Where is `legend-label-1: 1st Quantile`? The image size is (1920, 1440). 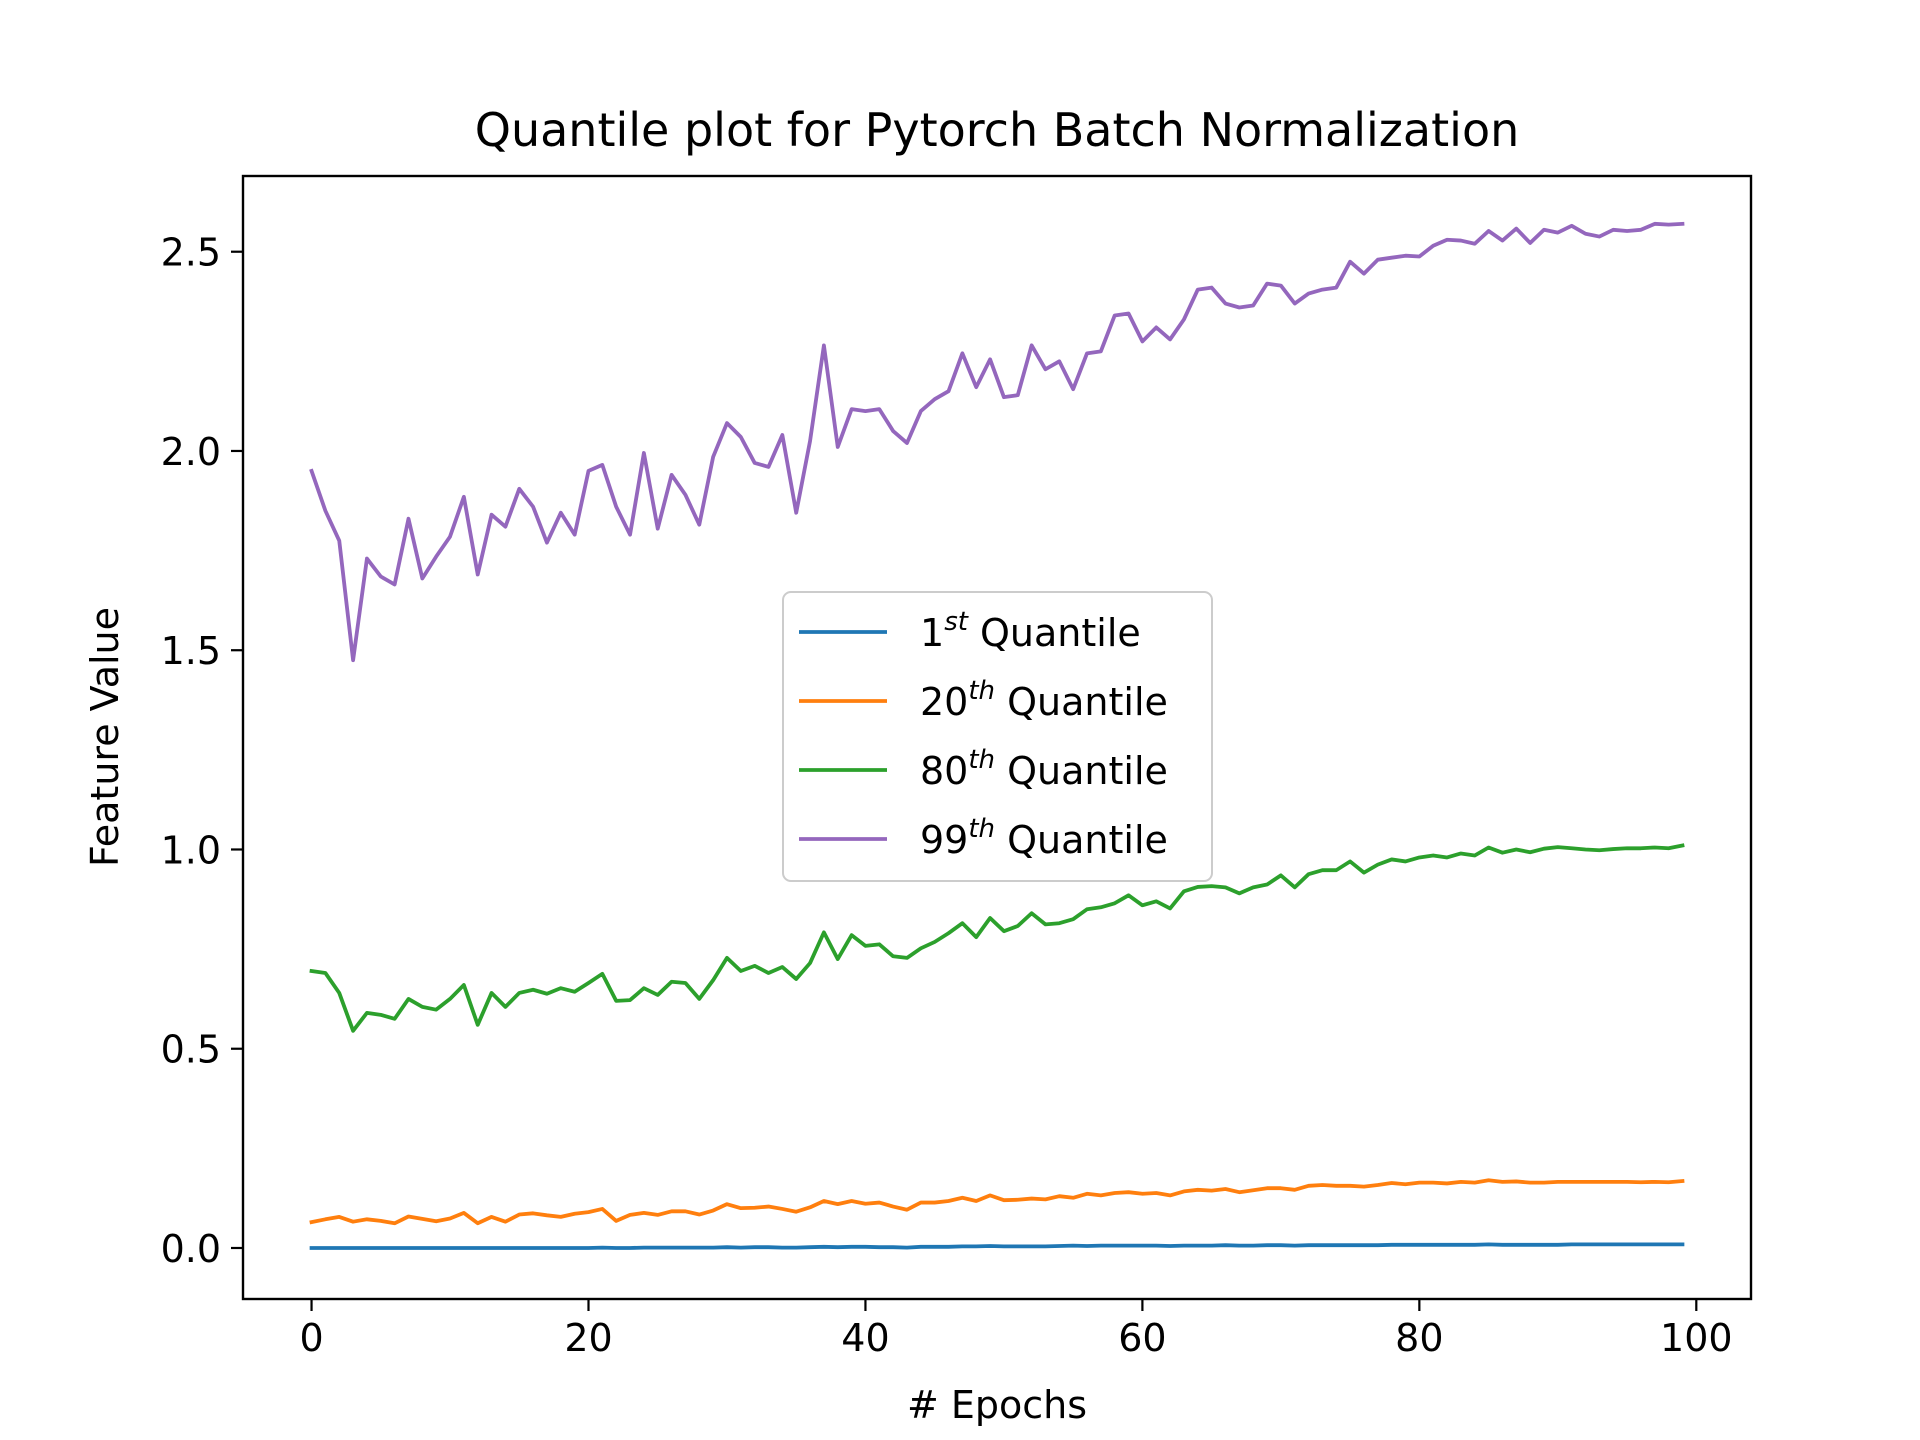 legend-label-1: 1st Quantile is located at coordinates (1030, 631).